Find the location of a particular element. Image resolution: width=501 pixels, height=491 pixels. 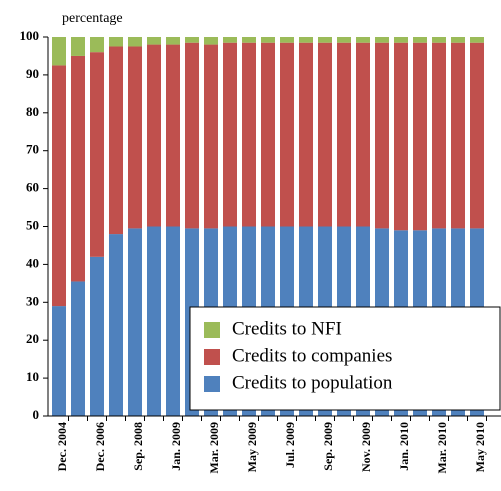

legend-box is located at coordinates (345, 358).